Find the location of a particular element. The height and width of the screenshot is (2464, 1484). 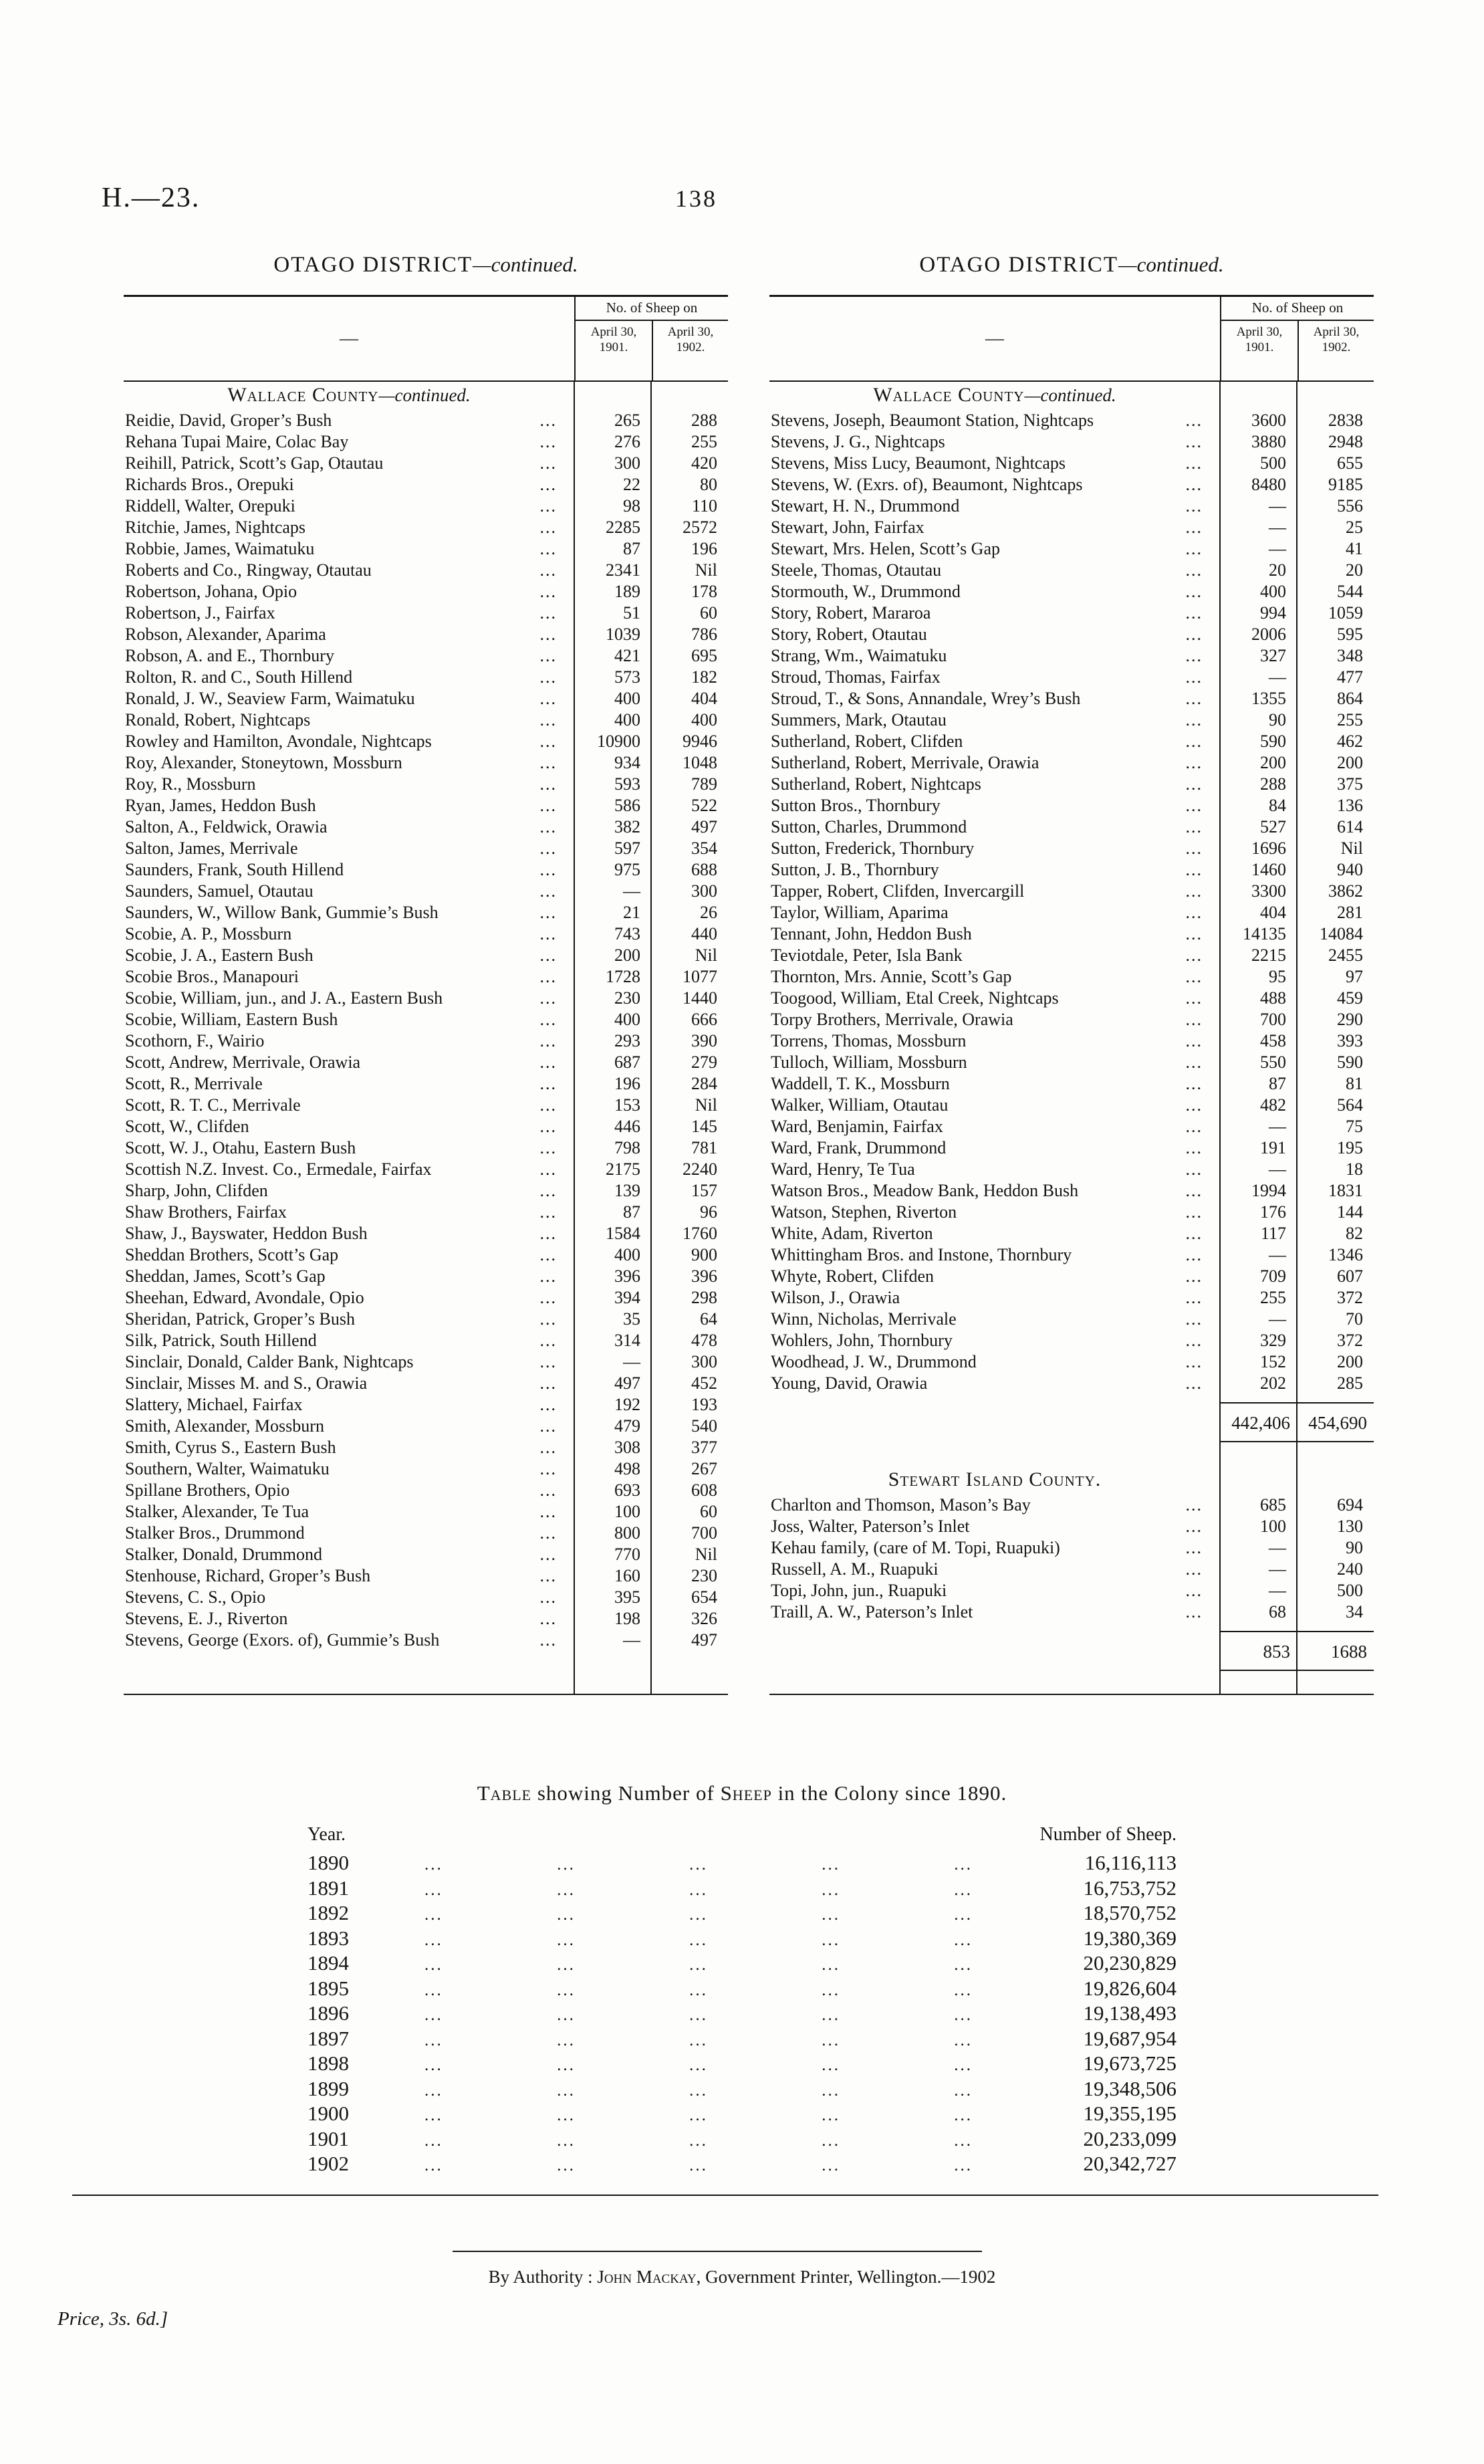

owner-name: Sinclair, Misses M. and S., Orawia is located at coordinates (246, 1383).